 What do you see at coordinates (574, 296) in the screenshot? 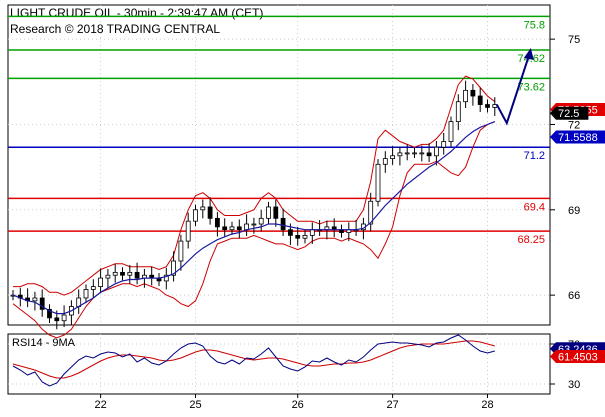
I see `y-tick-label: 66` at bounding box center [574, 296].